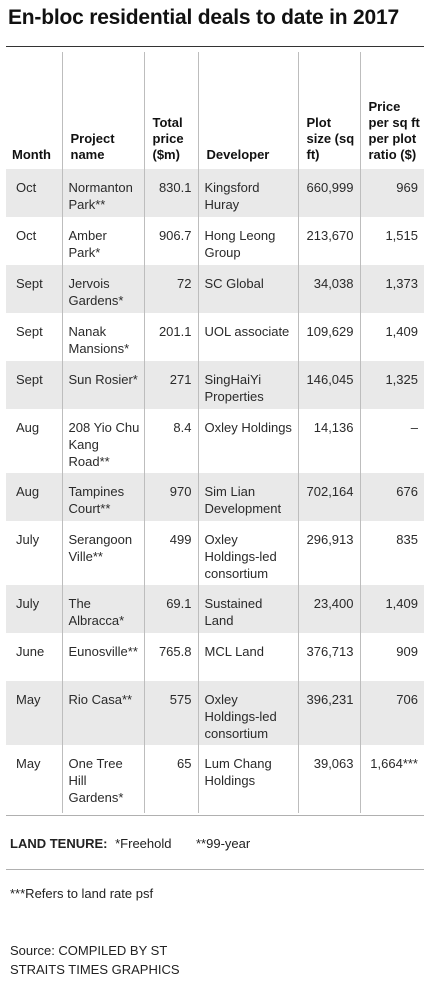 The image size is (430, 989). I want to click on cell-price: 499, so click(170, 553).